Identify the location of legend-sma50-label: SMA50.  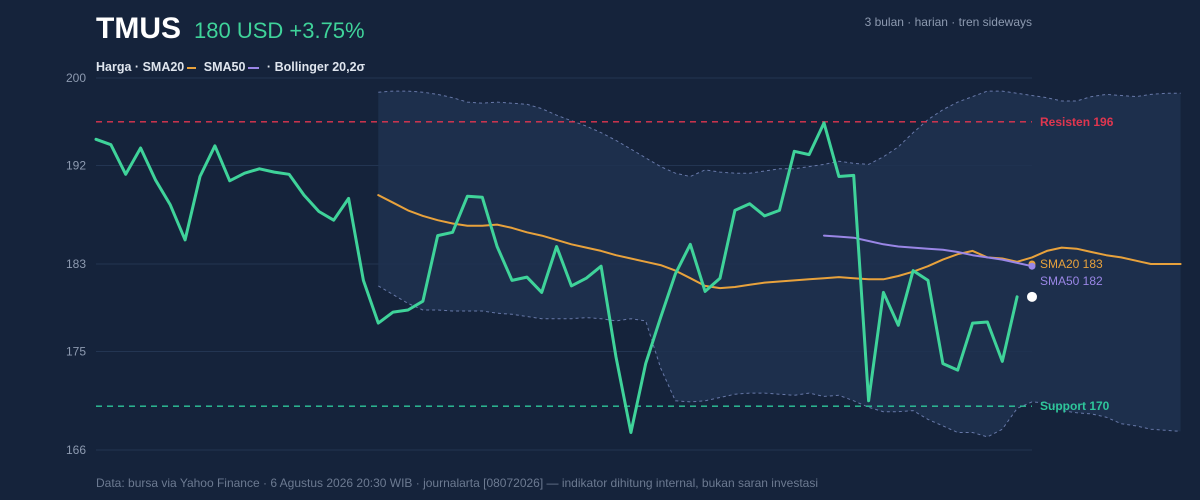
(224, 67).